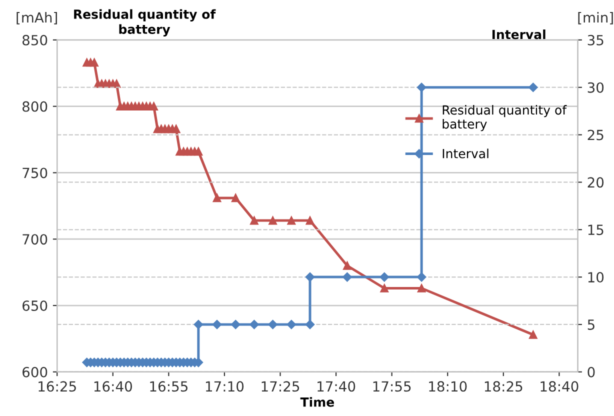 The height and width of the screenshot is (416, 614). What do you see at coordinates (35, 239) in the screenshot?
I see `y-tick-label: 700` at bounding box center [35, 239].